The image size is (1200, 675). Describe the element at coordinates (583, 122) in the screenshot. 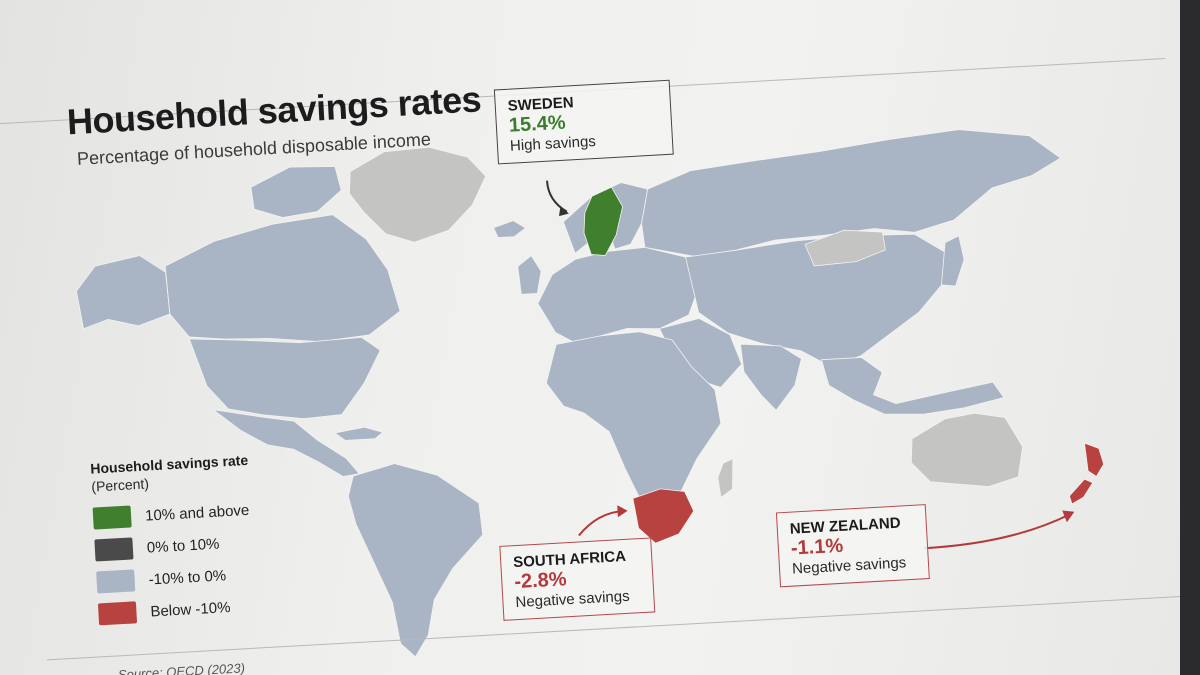

I see `callout-sweden: SWEDEN 15.4% High savings` at that location.